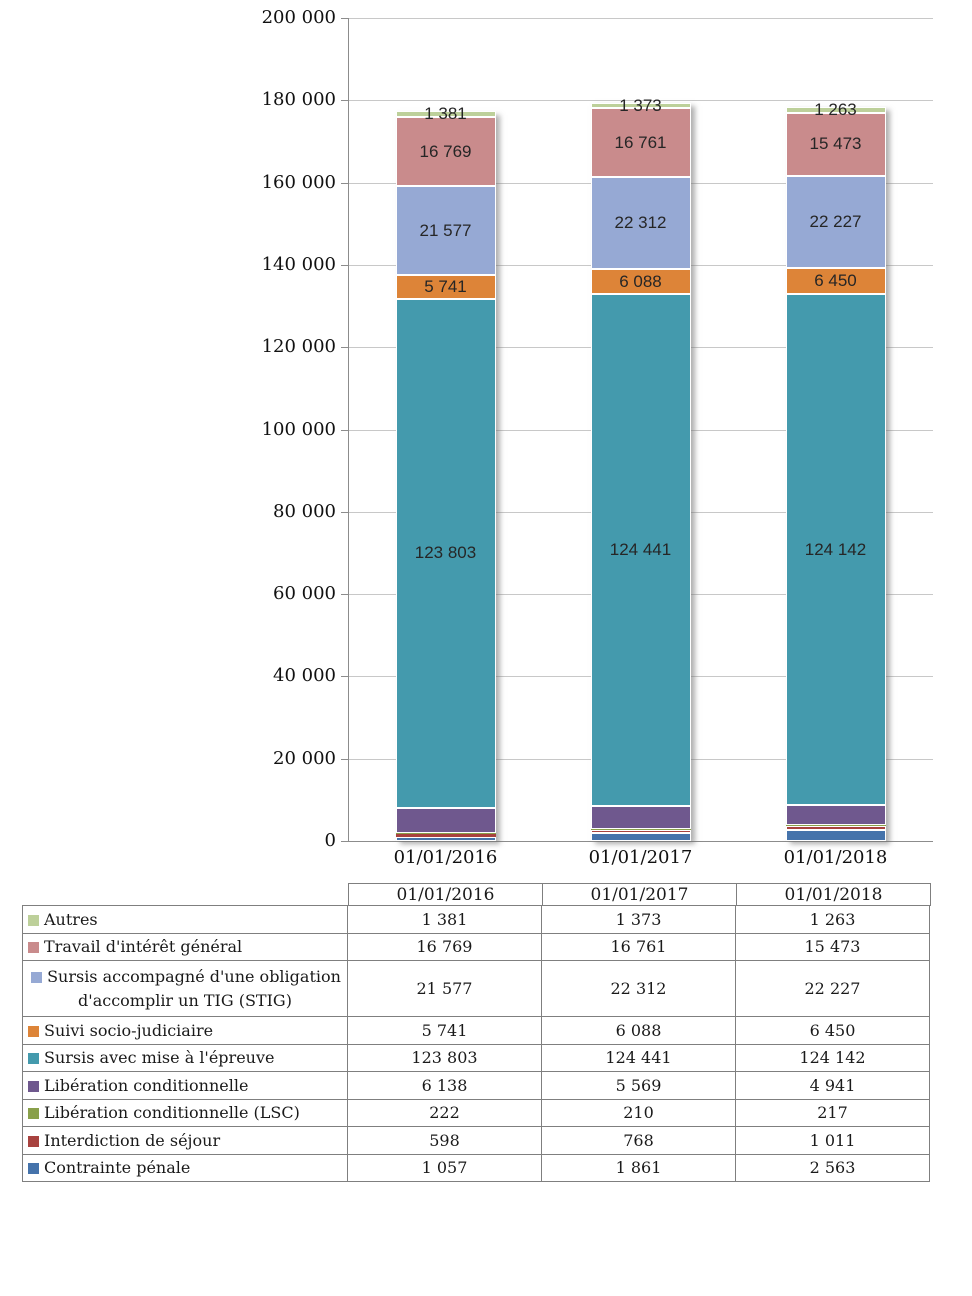 The height and width of the screenshot is (1296, 972). What do you see at coordinates (298, 347) in the screenshot?
I see `y-tick-label: 120 000` at bounding box center [298, 347].